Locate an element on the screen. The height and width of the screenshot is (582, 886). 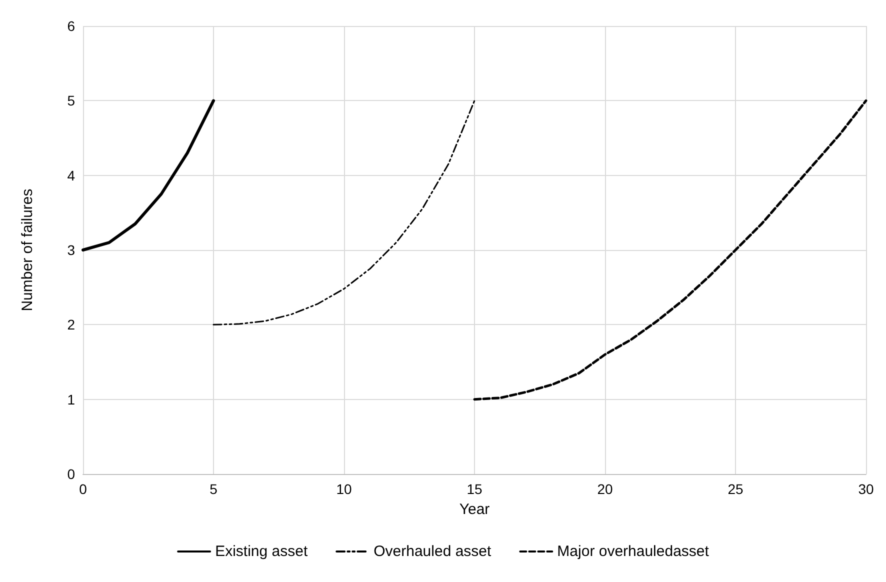
x-tick-label: 0 is located at coordinates (83, 489).